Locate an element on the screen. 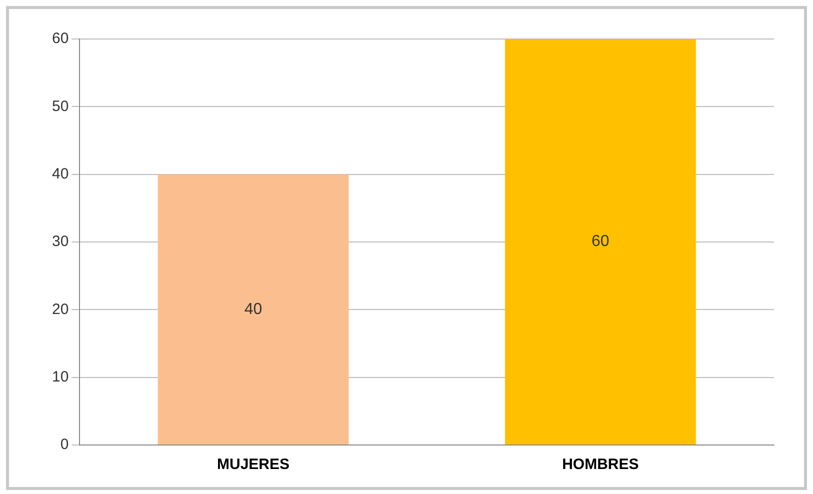  y-tick-label: 40 is located at coordinates (60, 173).